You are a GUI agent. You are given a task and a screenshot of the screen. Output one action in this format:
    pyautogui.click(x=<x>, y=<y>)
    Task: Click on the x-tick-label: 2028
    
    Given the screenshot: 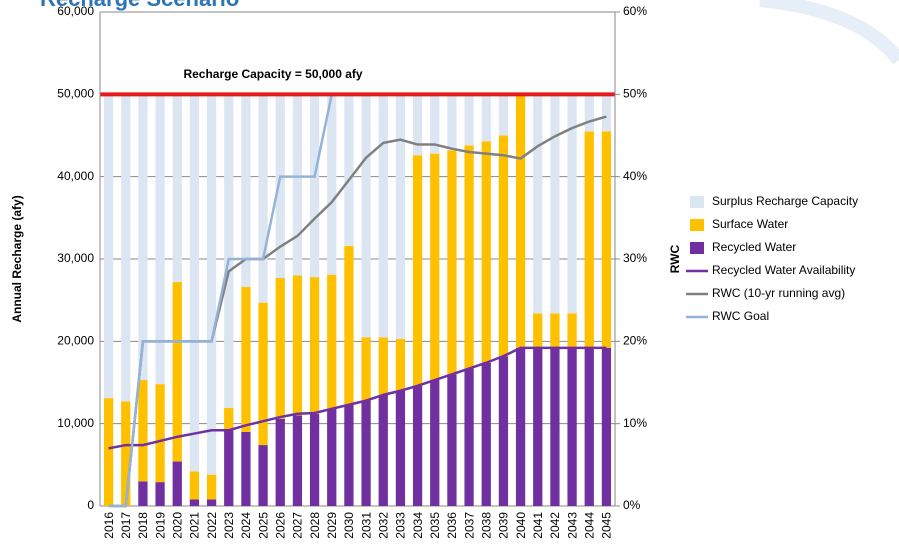 What is the action you would take?
    pyautogui.click(x=315, y=525)
    